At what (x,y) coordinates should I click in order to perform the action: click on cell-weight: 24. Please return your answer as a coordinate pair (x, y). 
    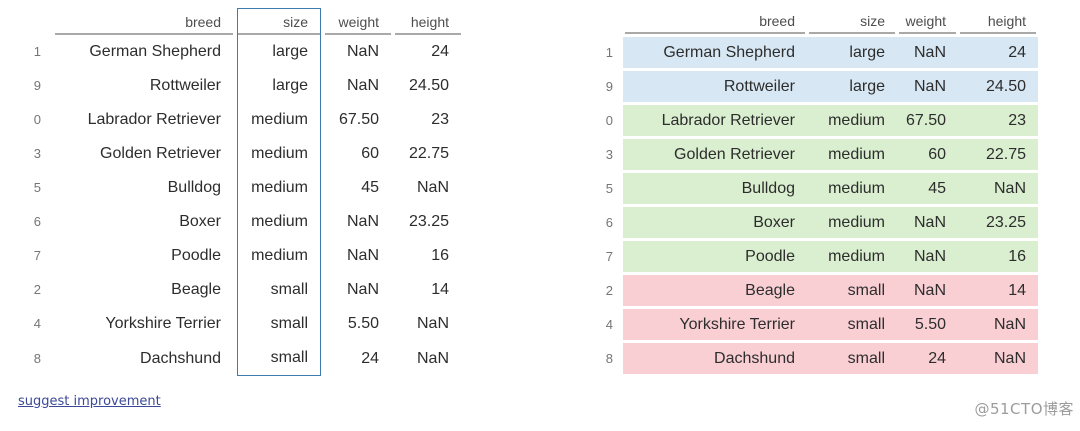
    Looking at the image, I should click on (927, 358).